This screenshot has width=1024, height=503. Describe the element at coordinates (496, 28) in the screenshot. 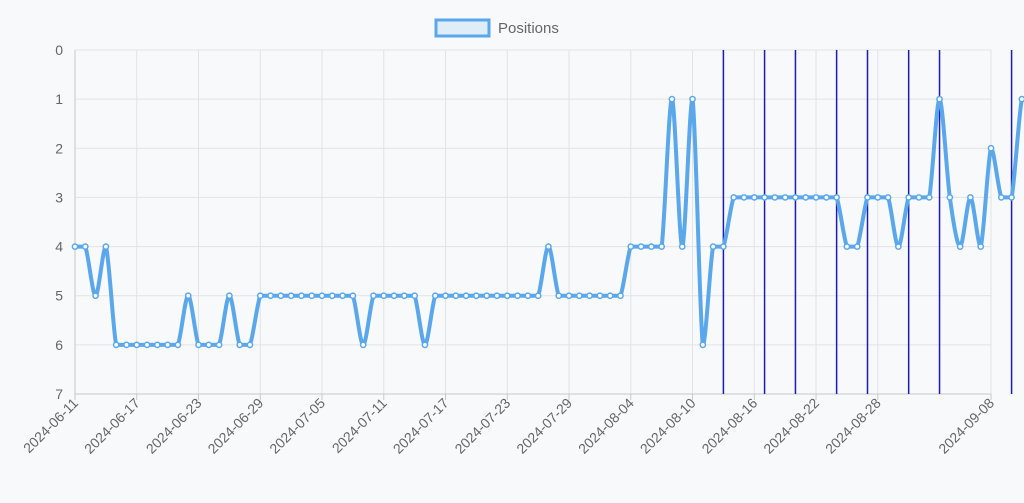

I see `legend: Positions` at that location.